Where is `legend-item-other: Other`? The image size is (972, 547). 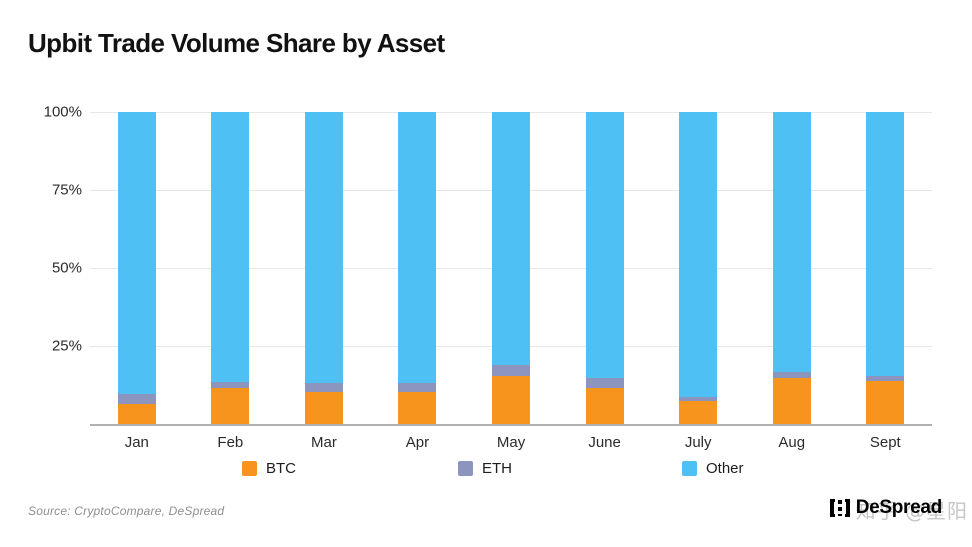
legend-item-other: Other is located at coordinates (713, 468).